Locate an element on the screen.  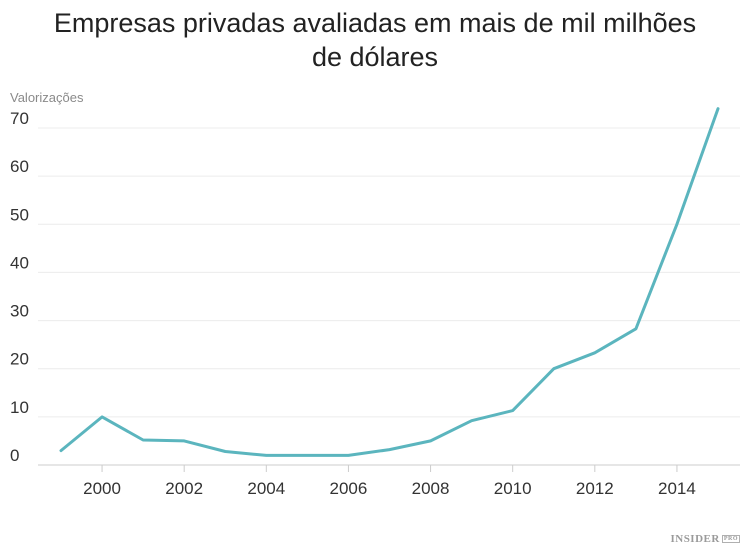
y-tick-label: 50 is located at coordinates (19, 214).